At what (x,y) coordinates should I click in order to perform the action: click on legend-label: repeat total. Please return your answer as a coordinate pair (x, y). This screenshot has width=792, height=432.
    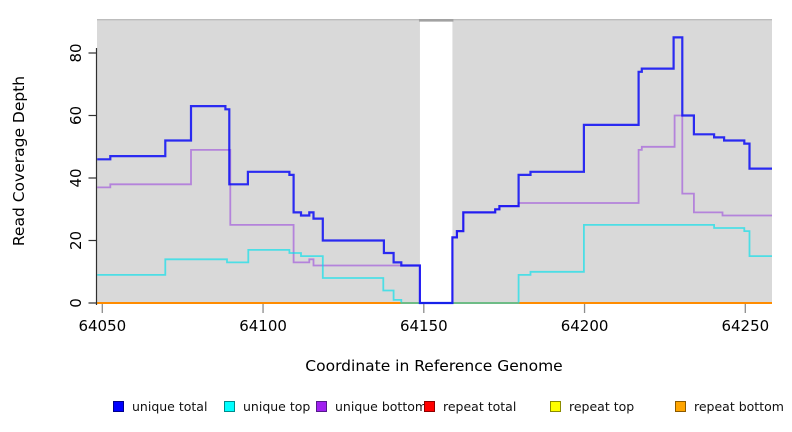
    Looking at the image, I should click on (480, 406).